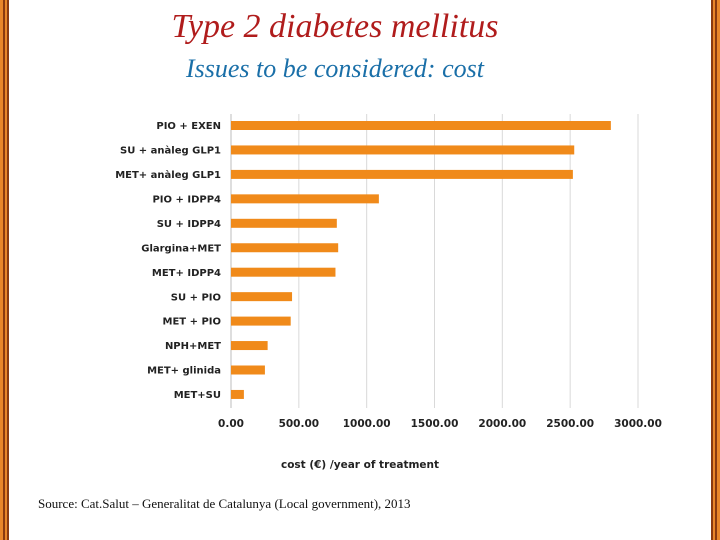 The height and width of the screenshot is (540, 720). What do you see at coordinates (502, 424) in the screenshot?
I see `x-tick-label: 2000.00` at bounding box center [502, 424].